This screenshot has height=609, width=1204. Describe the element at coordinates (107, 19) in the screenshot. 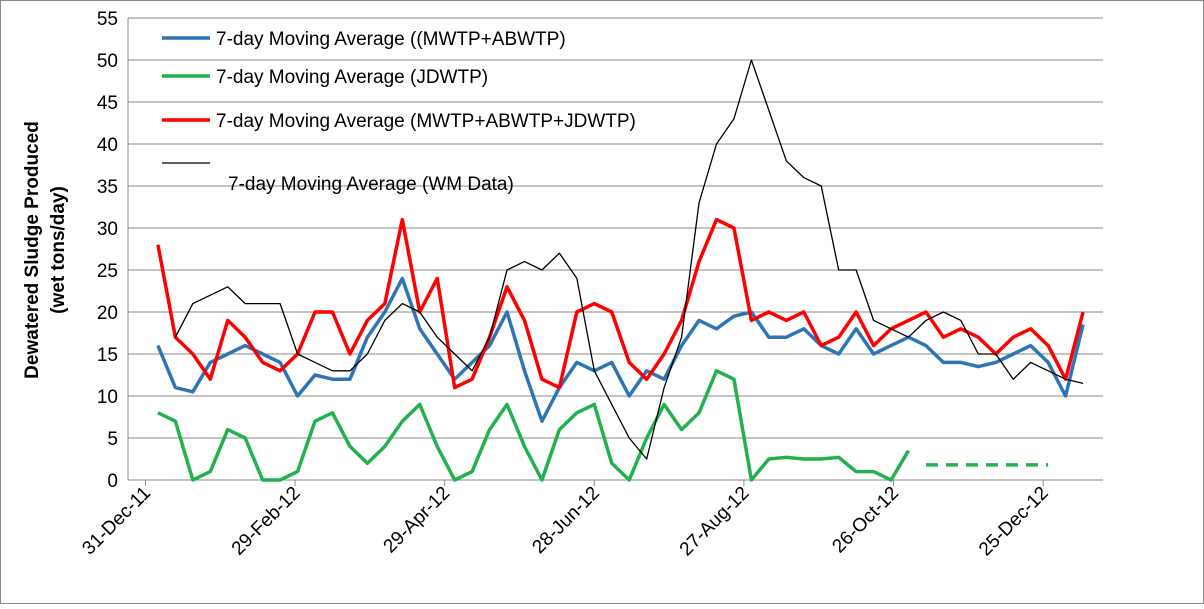

I see `y-tick-label: 55` at that location.